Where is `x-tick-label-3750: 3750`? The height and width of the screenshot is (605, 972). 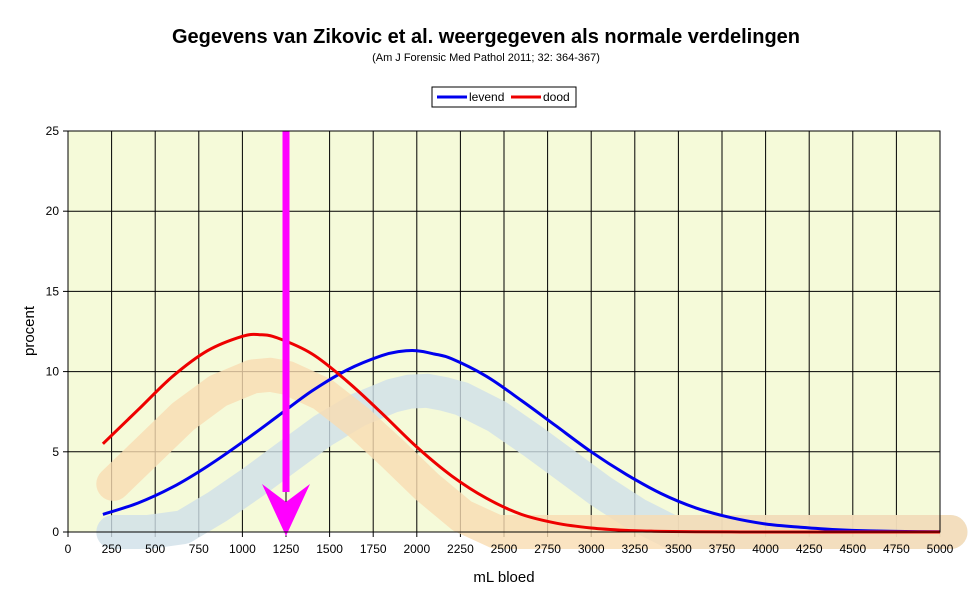
x-tick-label-3750: 3750 is located at coordinates (722, 549).